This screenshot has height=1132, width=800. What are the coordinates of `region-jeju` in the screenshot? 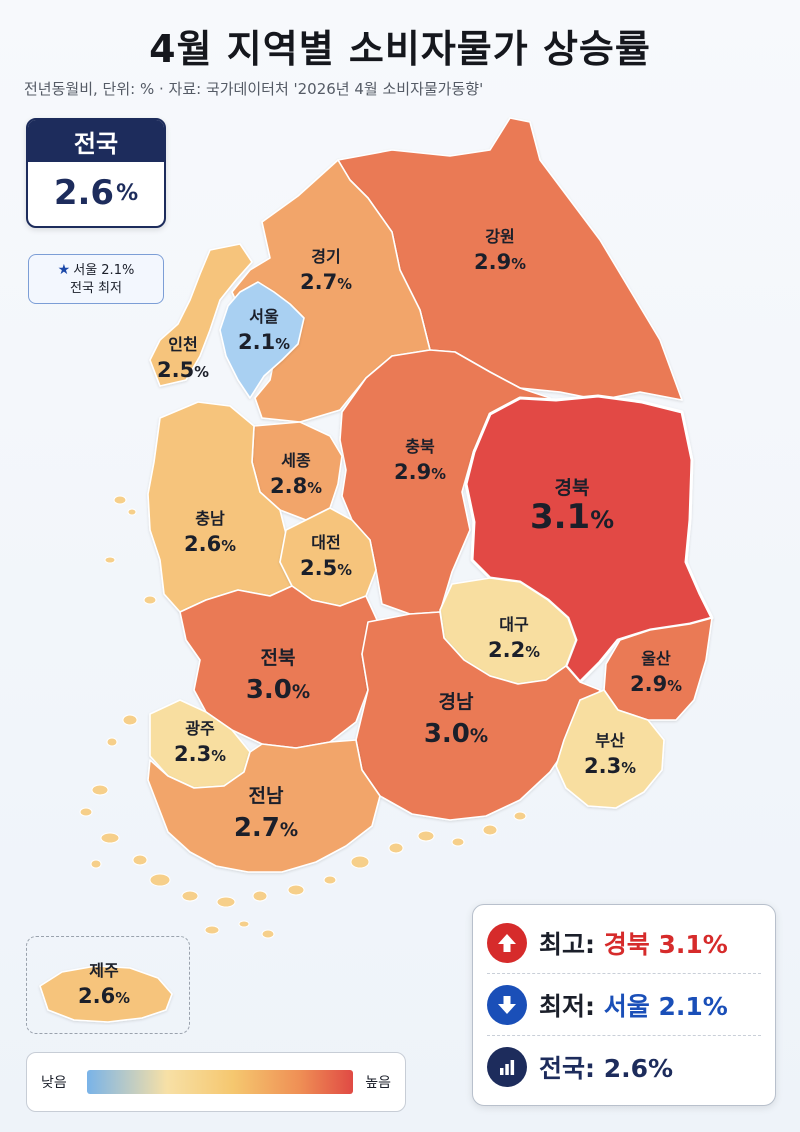 It's located at (106, 994).